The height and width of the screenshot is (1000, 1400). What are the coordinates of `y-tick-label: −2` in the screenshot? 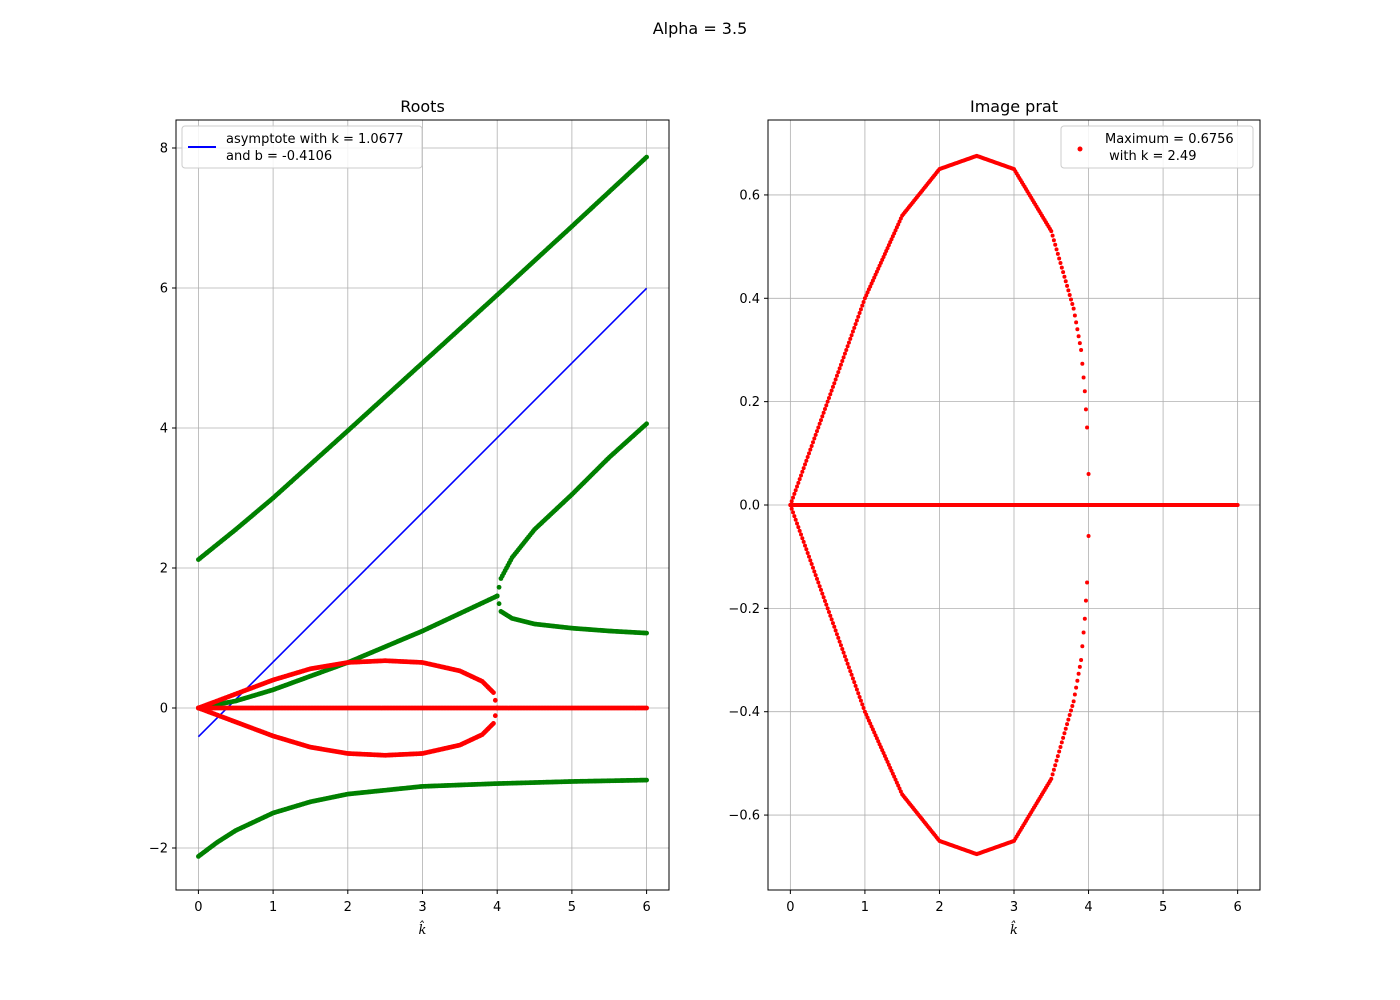 It's located at (158, 849).